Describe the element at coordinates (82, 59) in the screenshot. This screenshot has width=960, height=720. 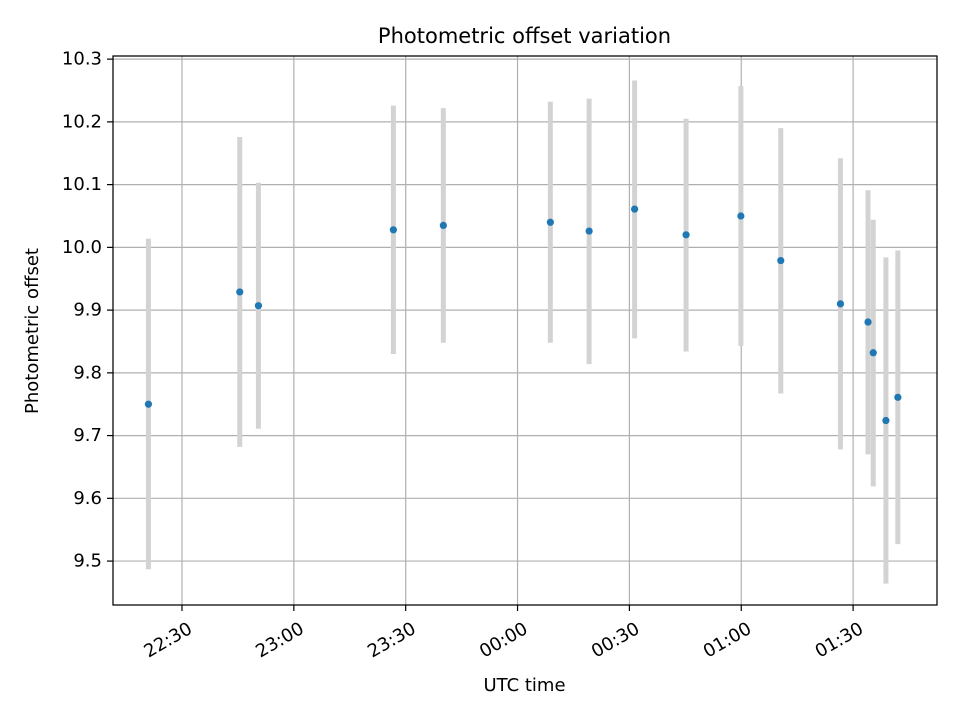
I see `y-tick-label: 10.3` at that location.